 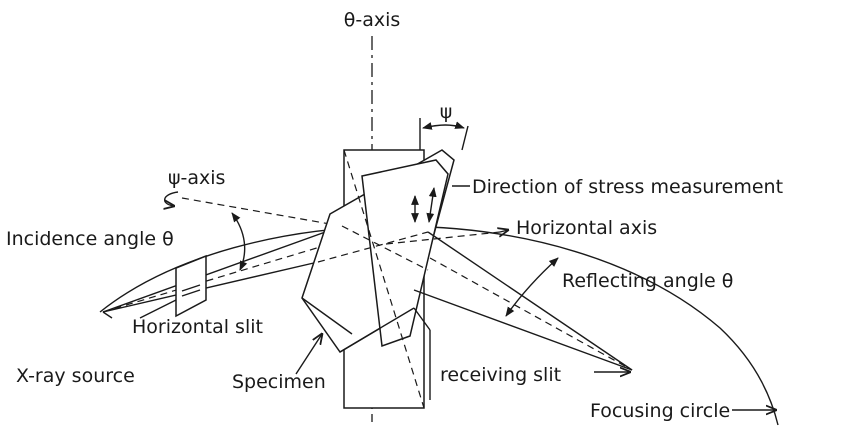 I want to click on psi-label: ψ, so click(x=446, y=112).